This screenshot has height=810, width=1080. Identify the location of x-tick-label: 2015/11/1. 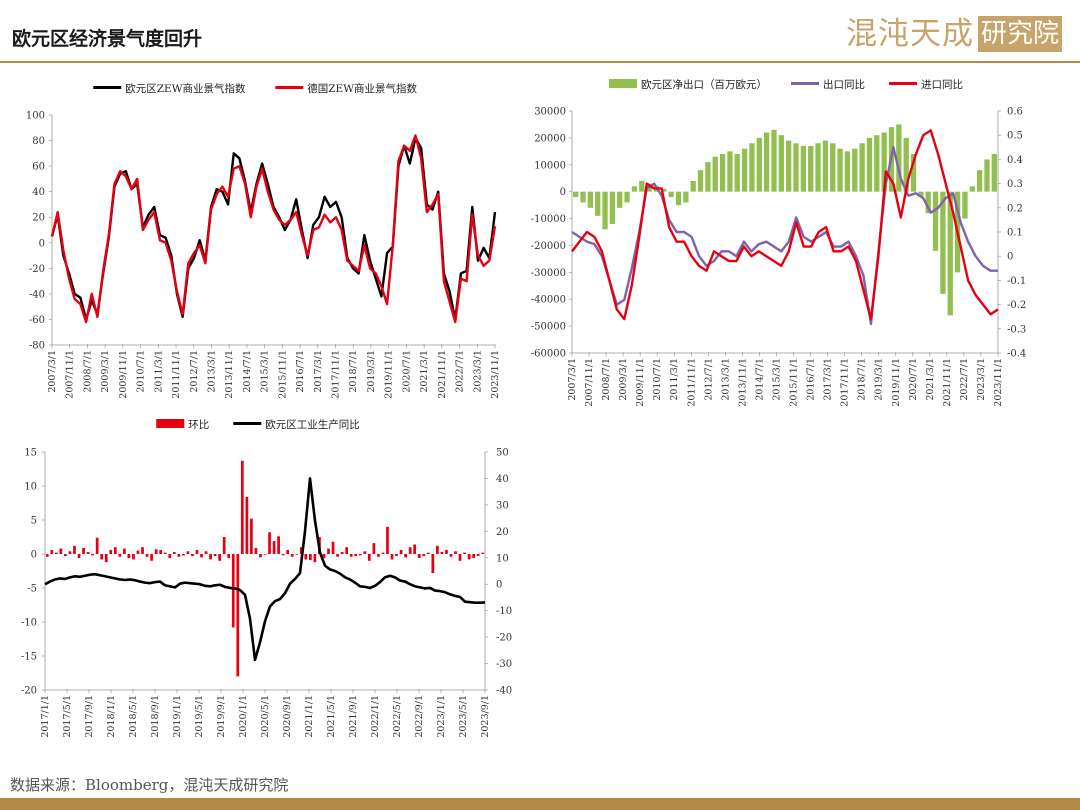
(282, 374).